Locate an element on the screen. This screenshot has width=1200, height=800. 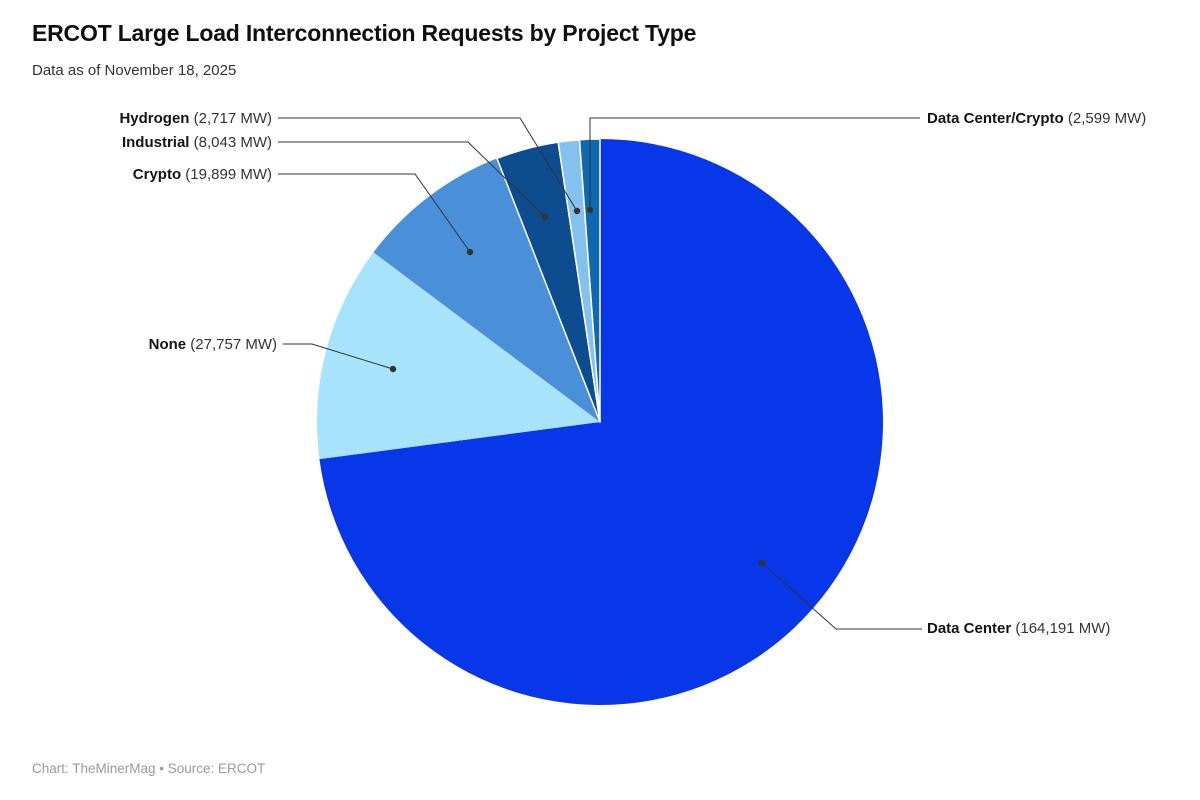
slice-label-crypto-value: (19,899 MW) is located at coordinates (228, 174).